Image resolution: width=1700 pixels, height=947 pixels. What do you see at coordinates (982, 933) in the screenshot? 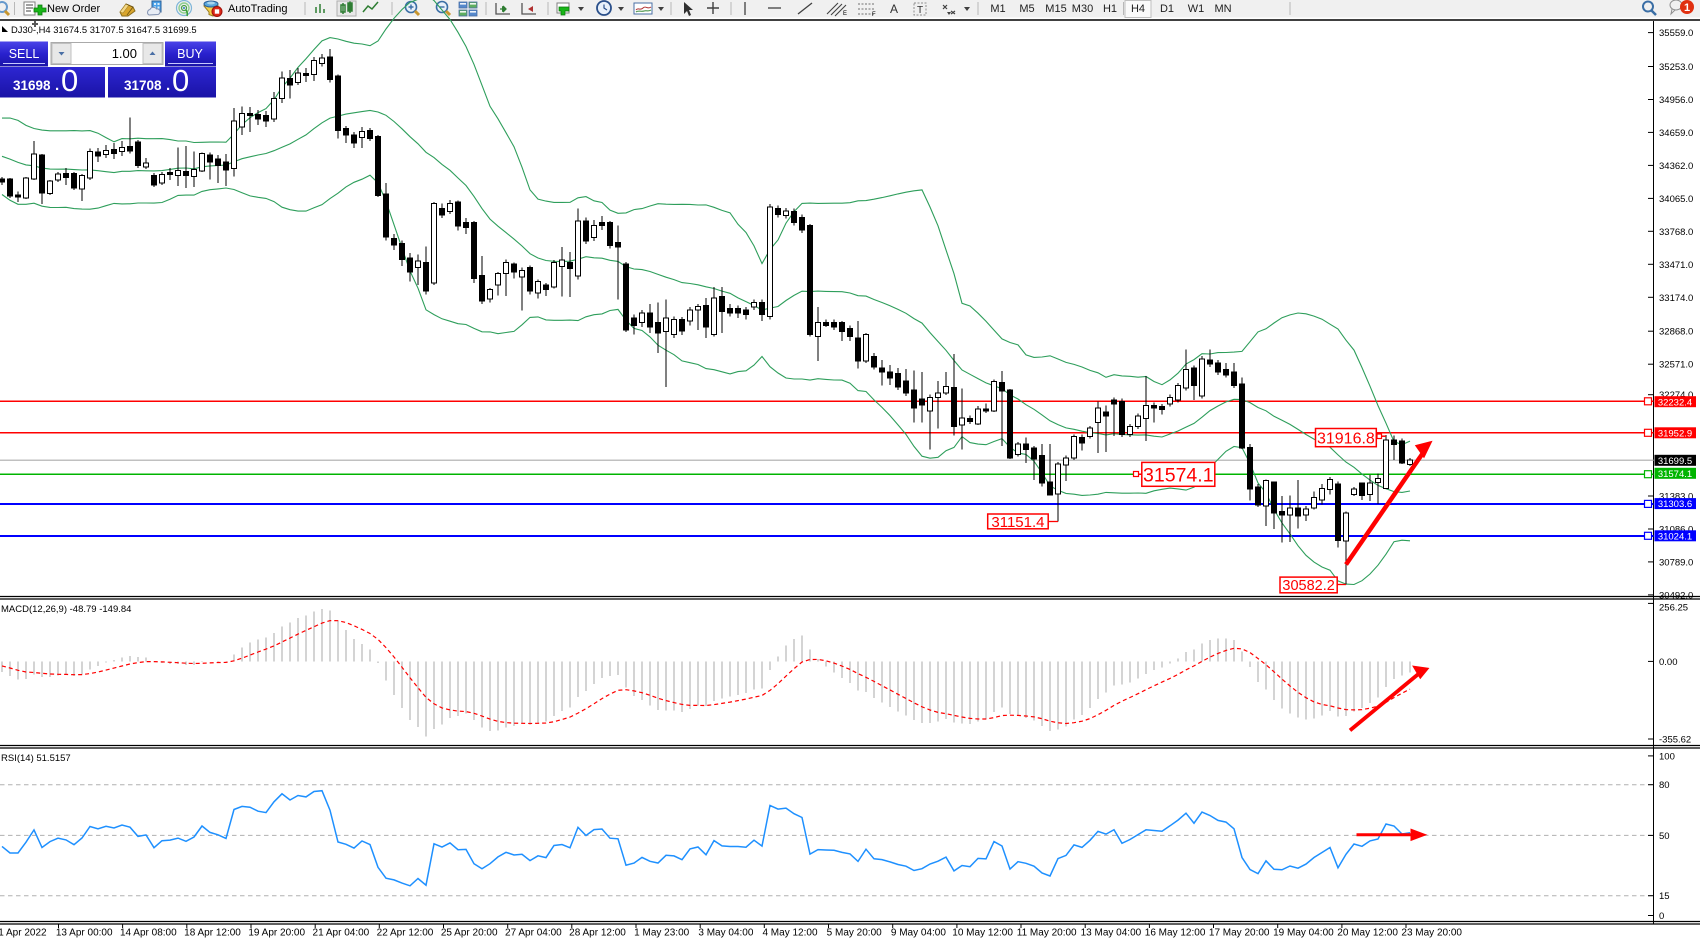
I see `svg-text: 10 May 12:00` at bounding box center [982, 933].